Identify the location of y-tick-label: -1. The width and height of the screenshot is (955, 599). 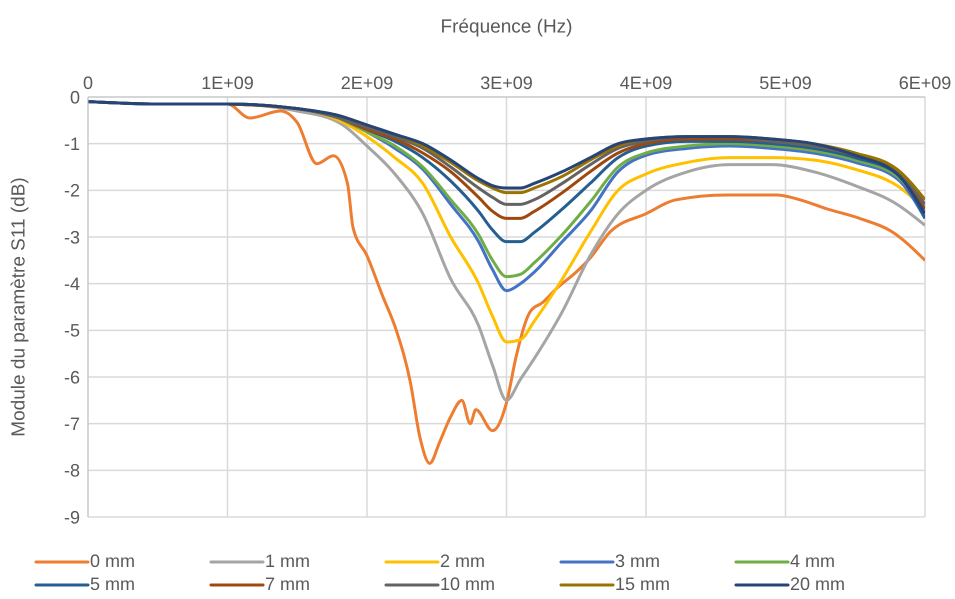
(72, 144).